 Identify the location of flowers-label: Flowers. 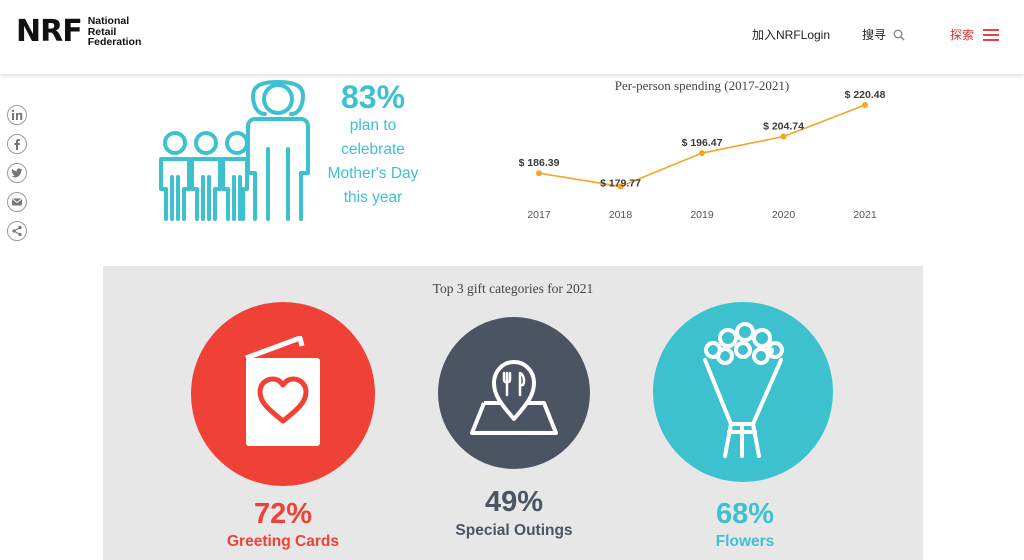
(745, 541).